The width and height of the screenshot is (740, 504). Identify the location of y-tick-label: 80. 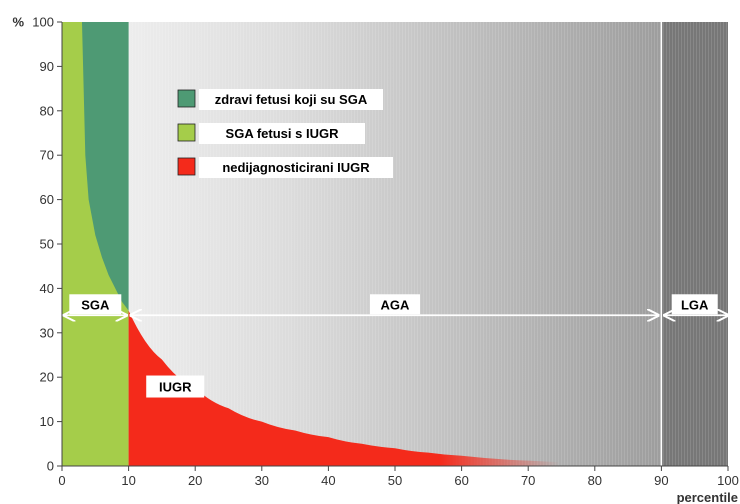
(47, 110).